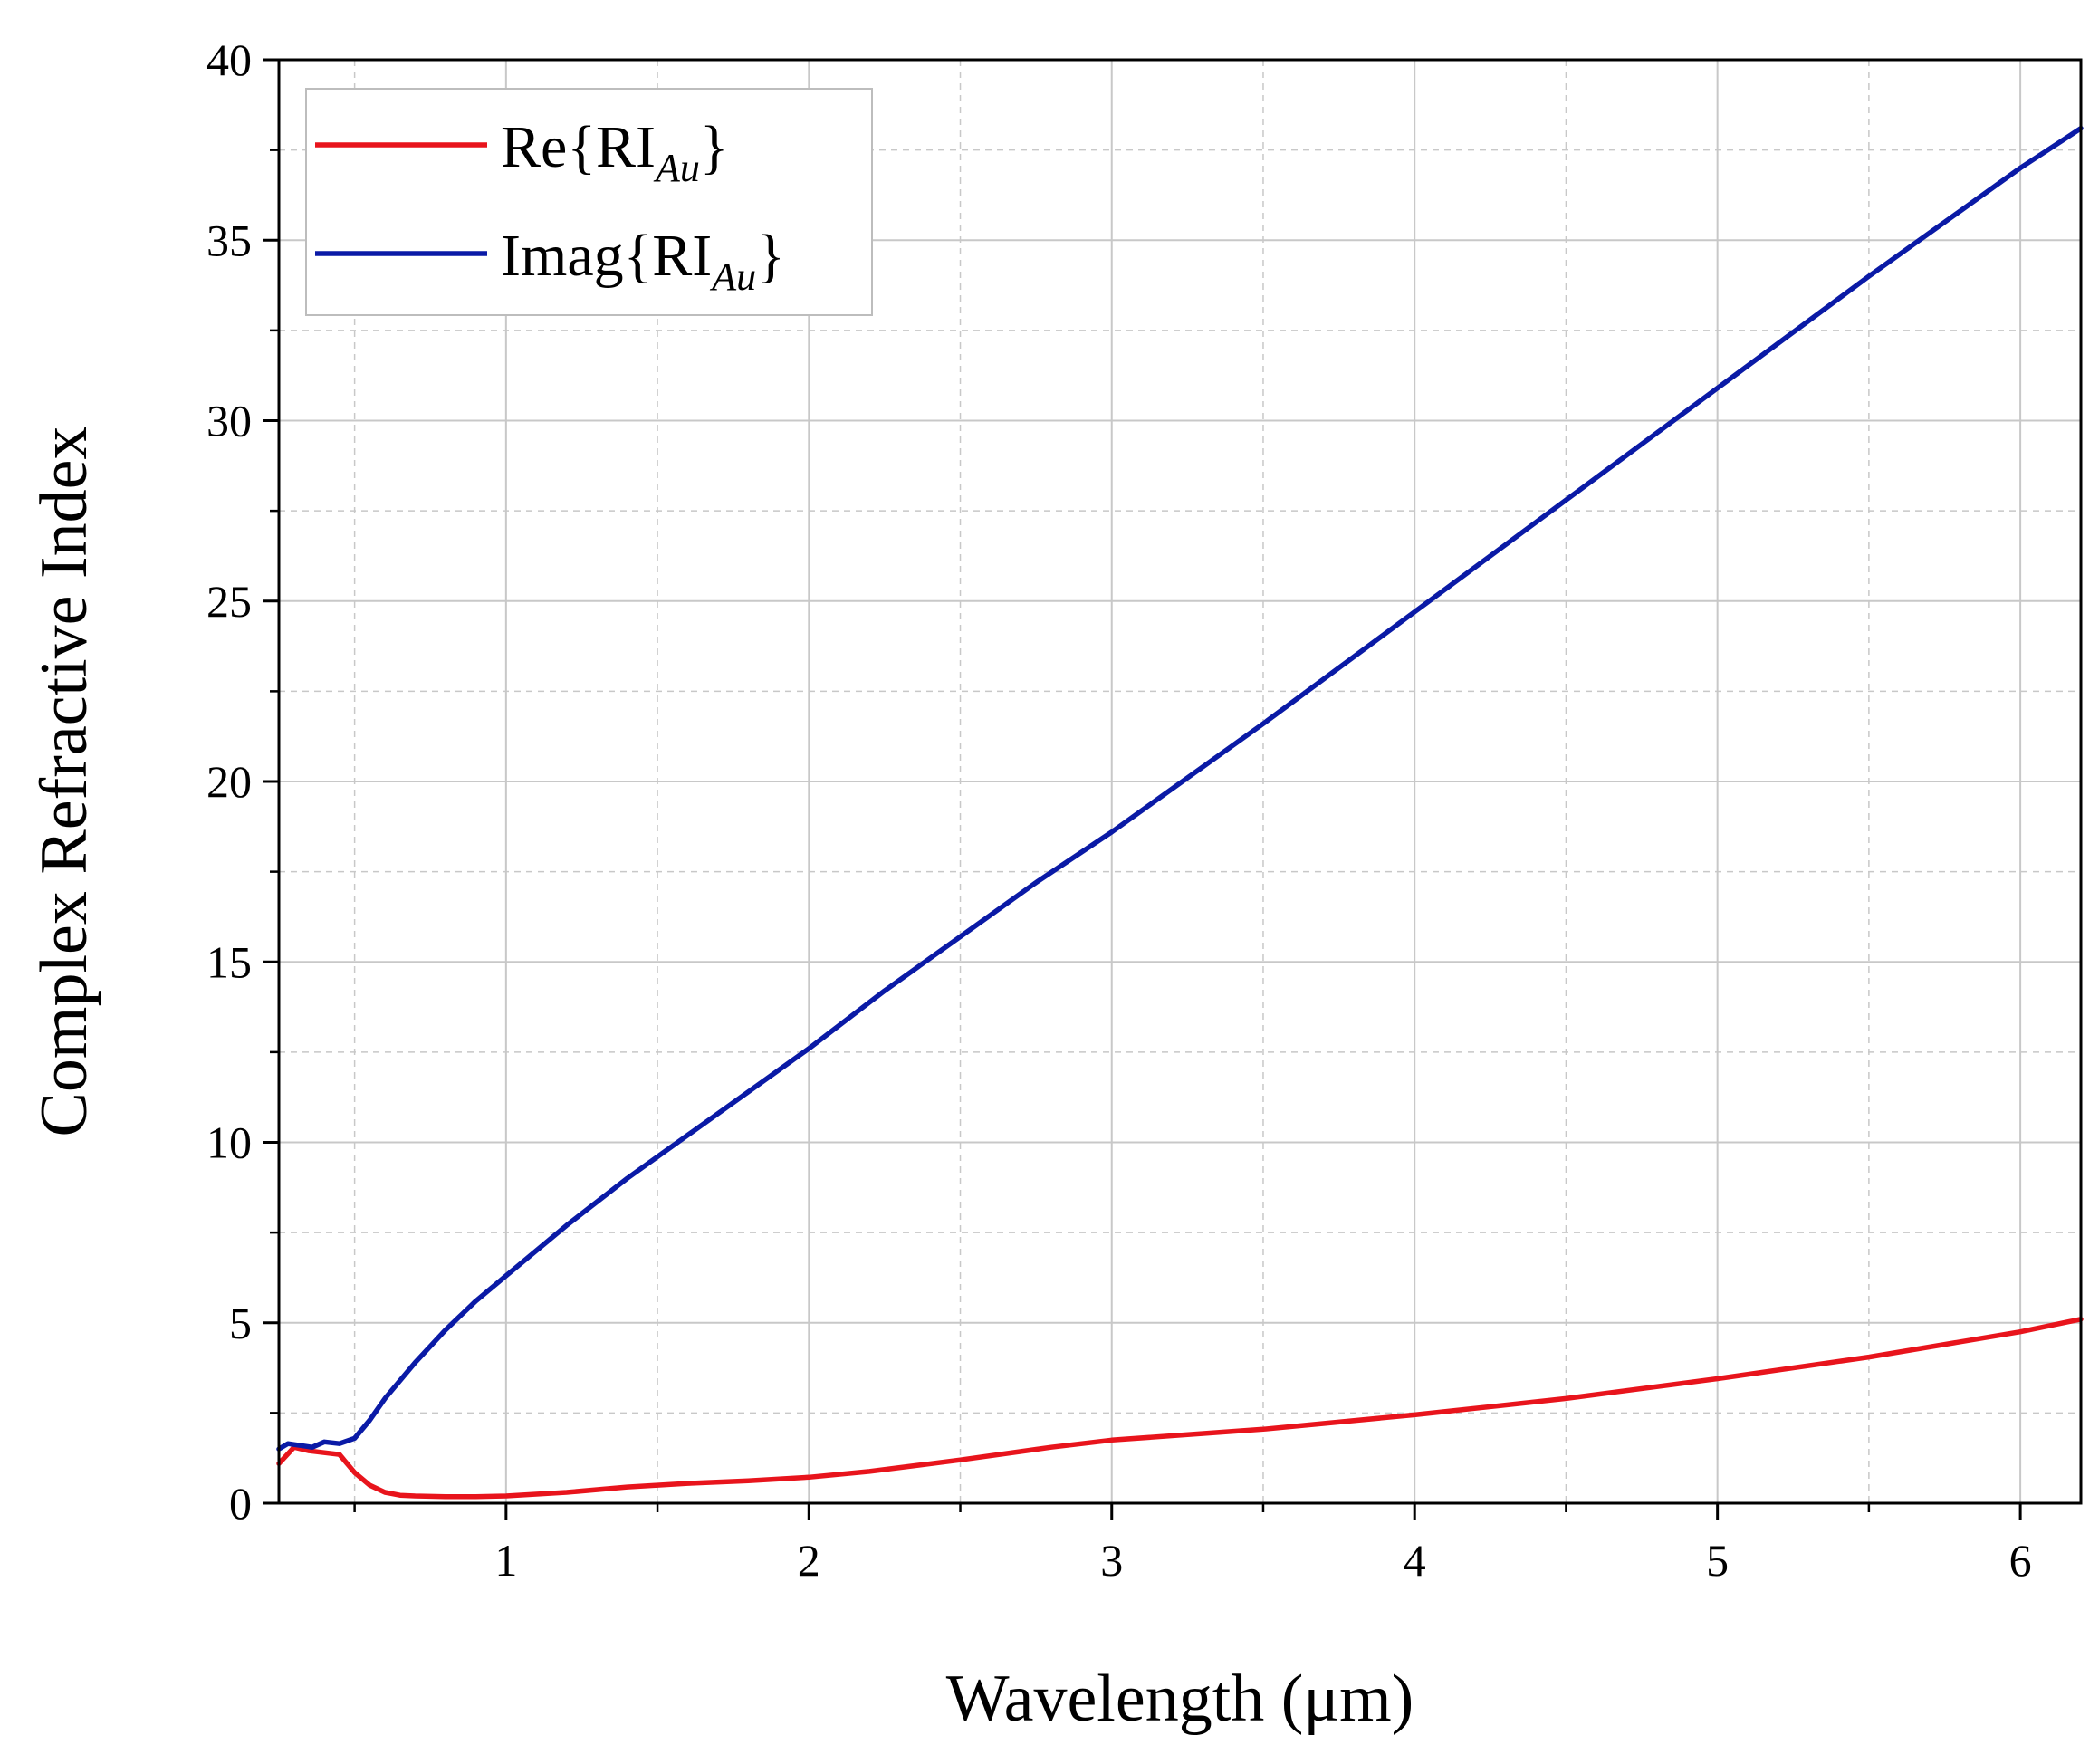 This screenshot has height=1764, width=2099. I want to click on y-tick-label: 30, so click(229, 421).